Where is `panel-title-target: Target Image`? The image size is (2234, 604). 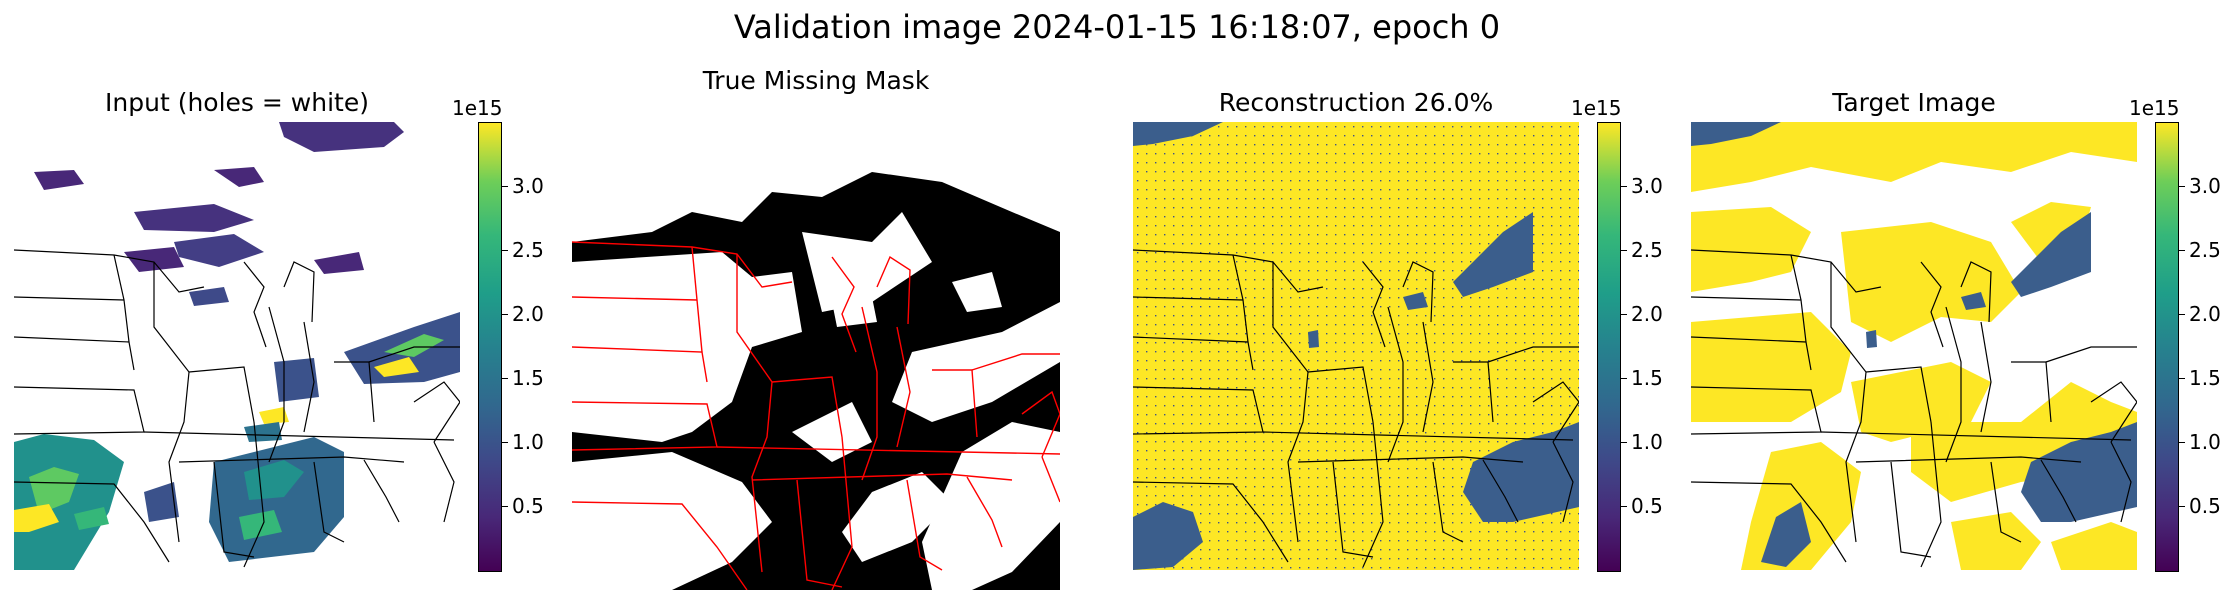
panel-title-target: Target Image is located at coordinates (1914, 102).